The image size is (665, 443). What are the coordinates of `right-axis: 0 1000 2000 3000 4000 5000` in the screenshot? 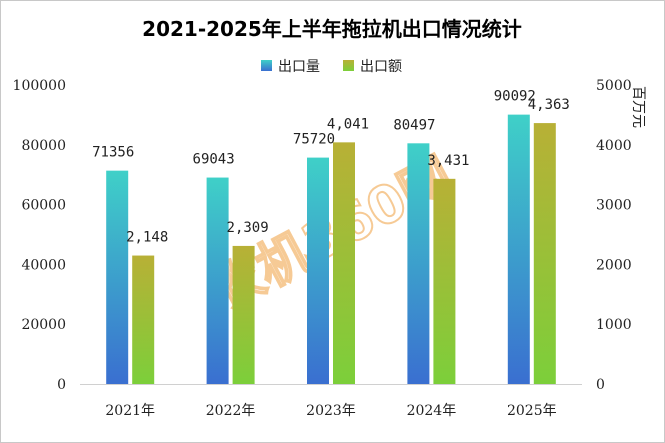 It's located at (614, 235).